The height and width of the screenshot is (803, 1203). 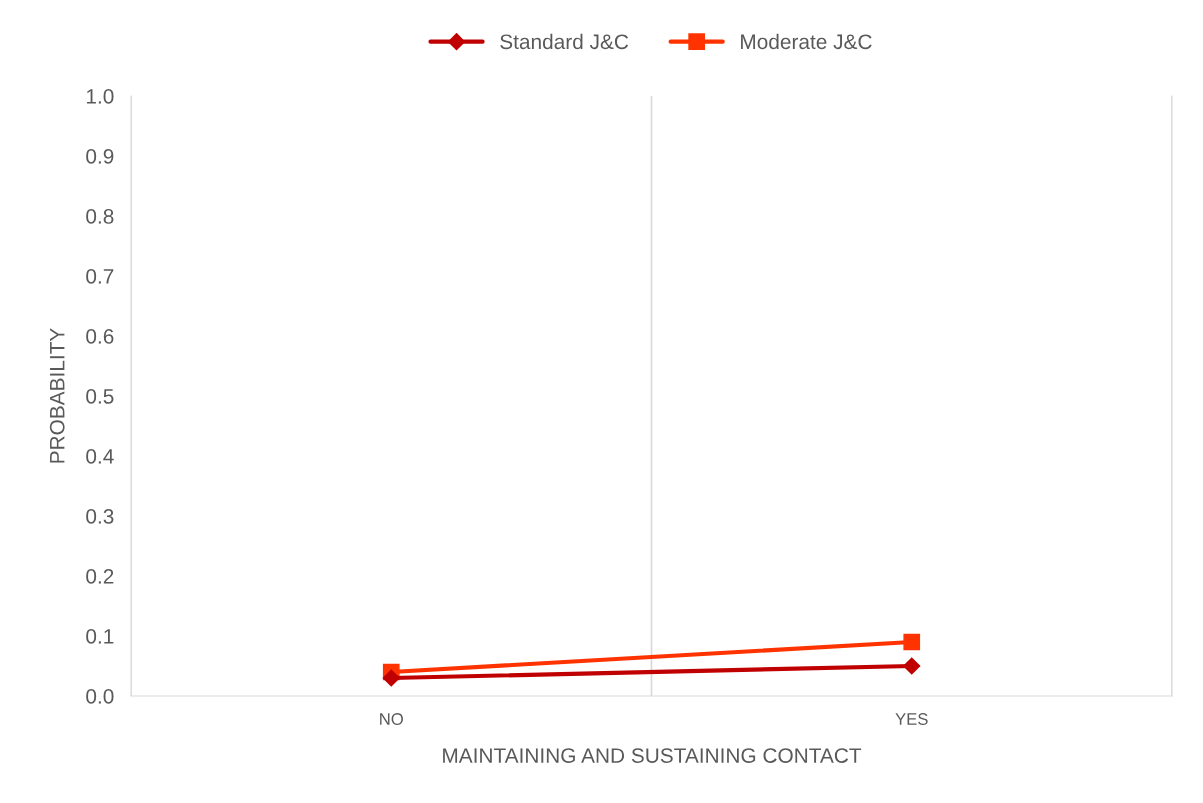 I want to click on x-tick-label: NO, so click(x=391, y=719).